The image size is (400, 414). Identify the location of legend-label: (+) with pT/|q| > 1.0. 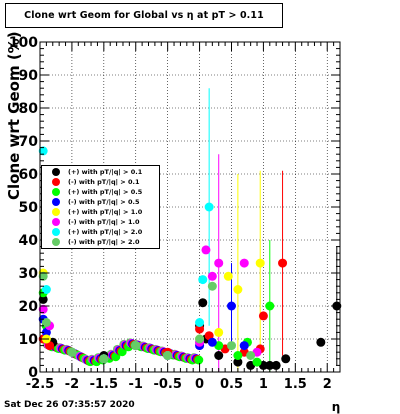
(105, 212).